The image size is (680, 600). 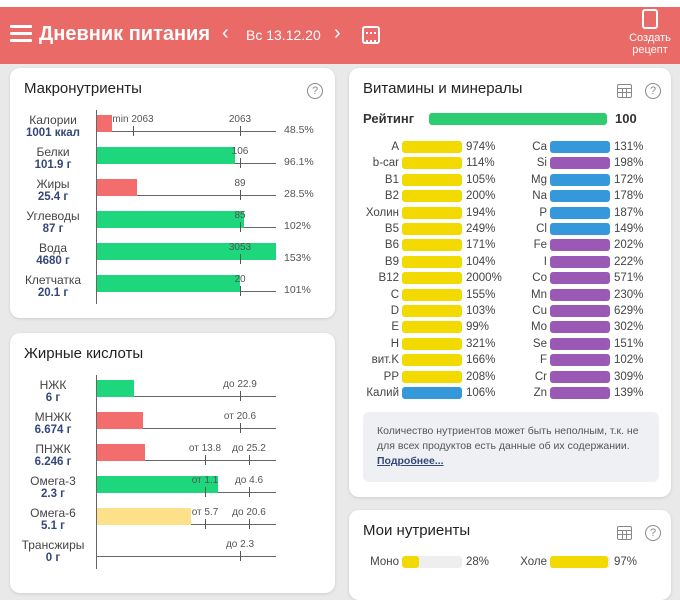 What do you see at coordinates (389, 118) in the screenshot?
I see `rating-label: Рейтинг` at bounding box center [389, 118].